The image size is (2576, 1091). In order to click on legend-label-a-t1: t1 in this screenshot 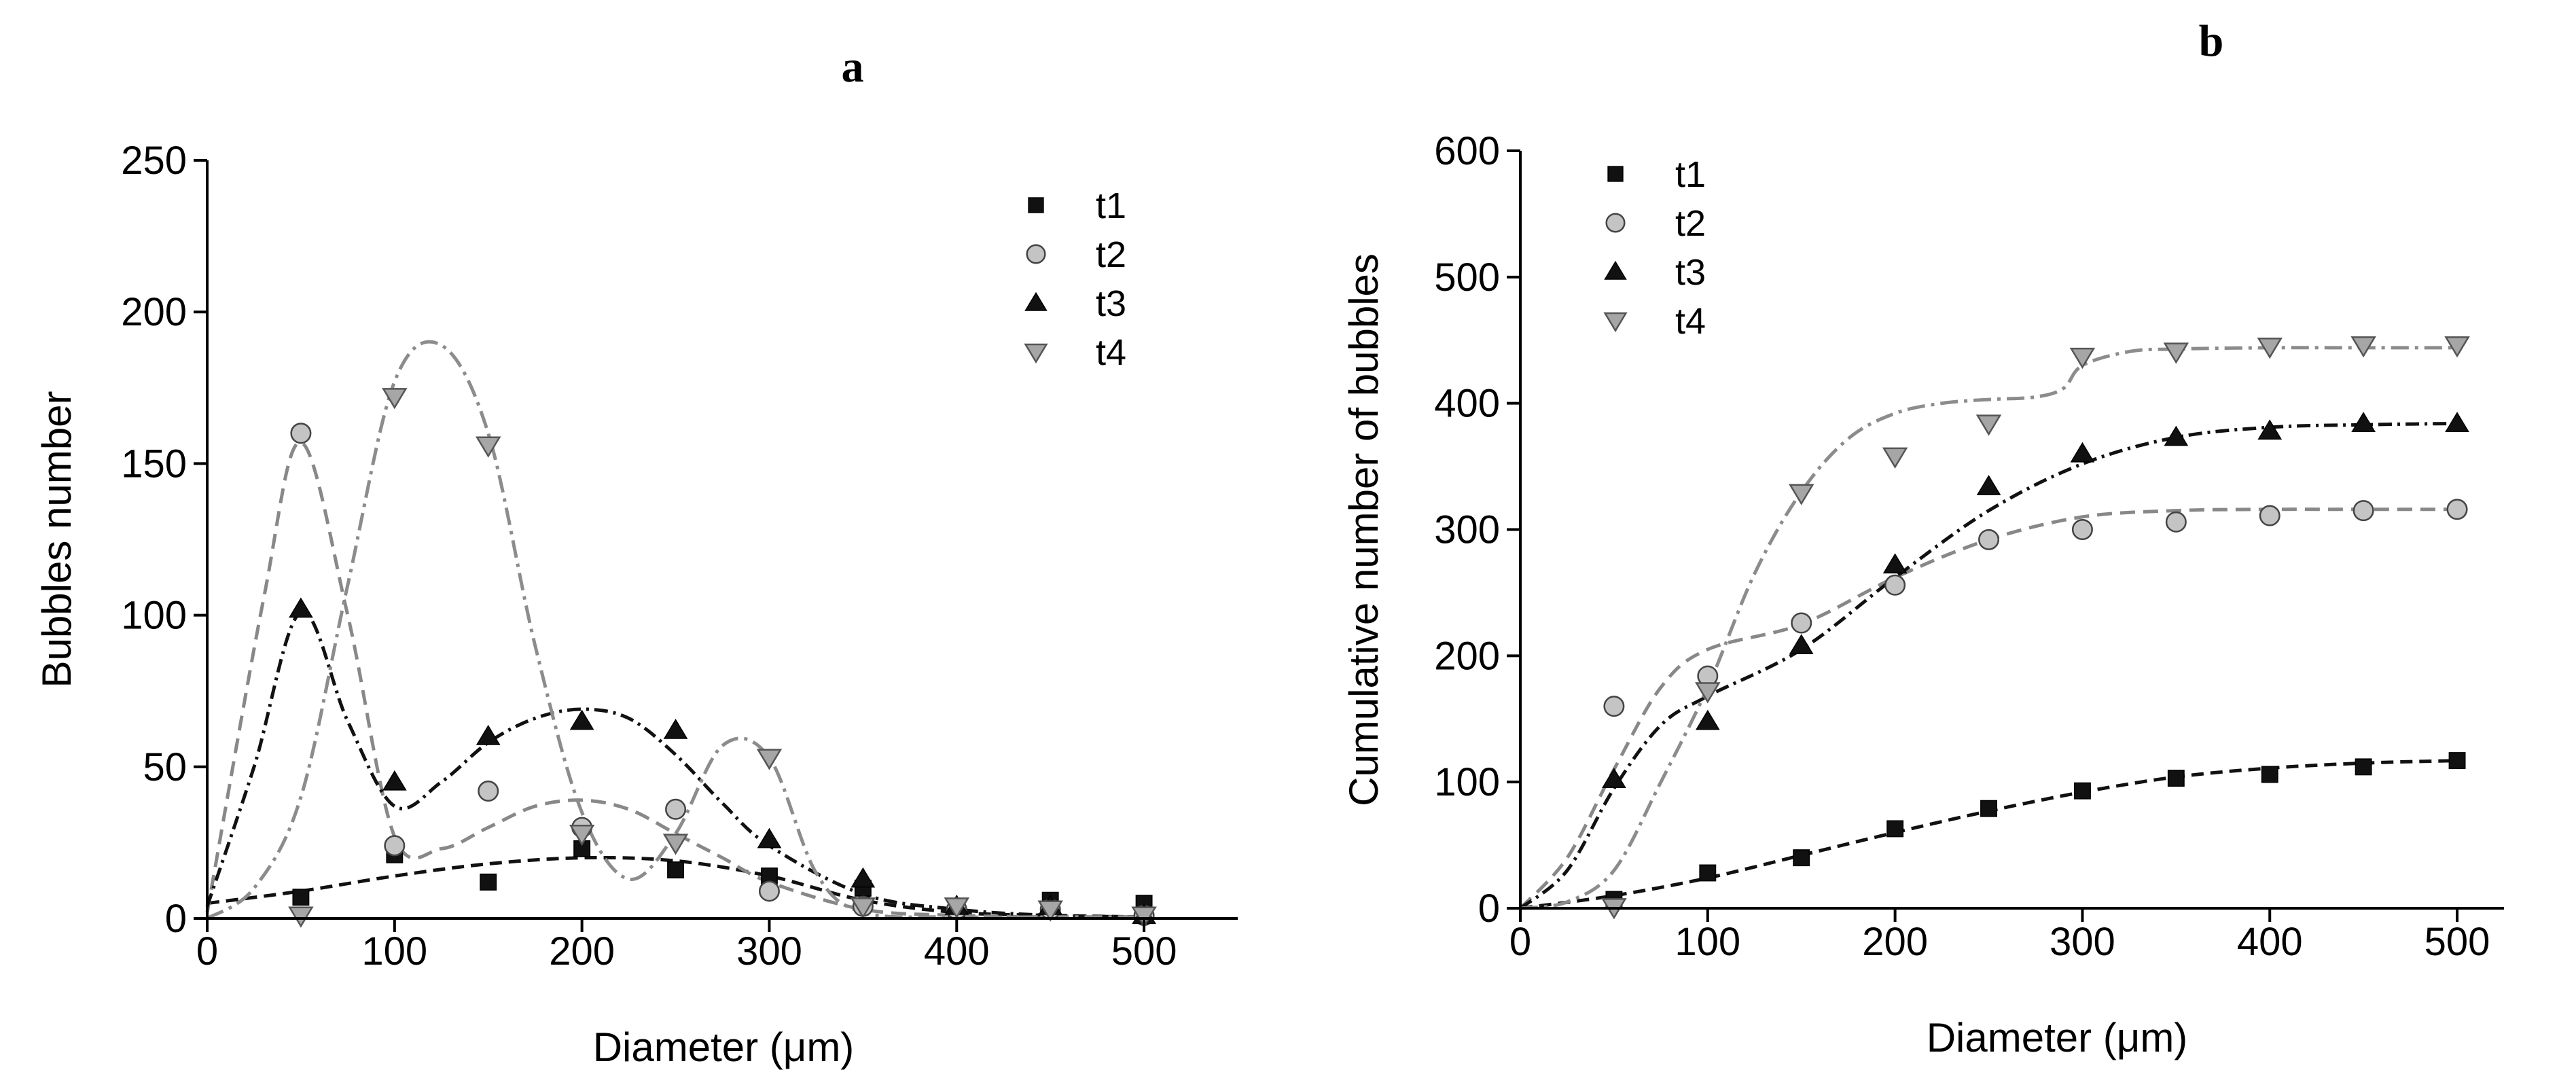, I will do `click(1111, 205)`.